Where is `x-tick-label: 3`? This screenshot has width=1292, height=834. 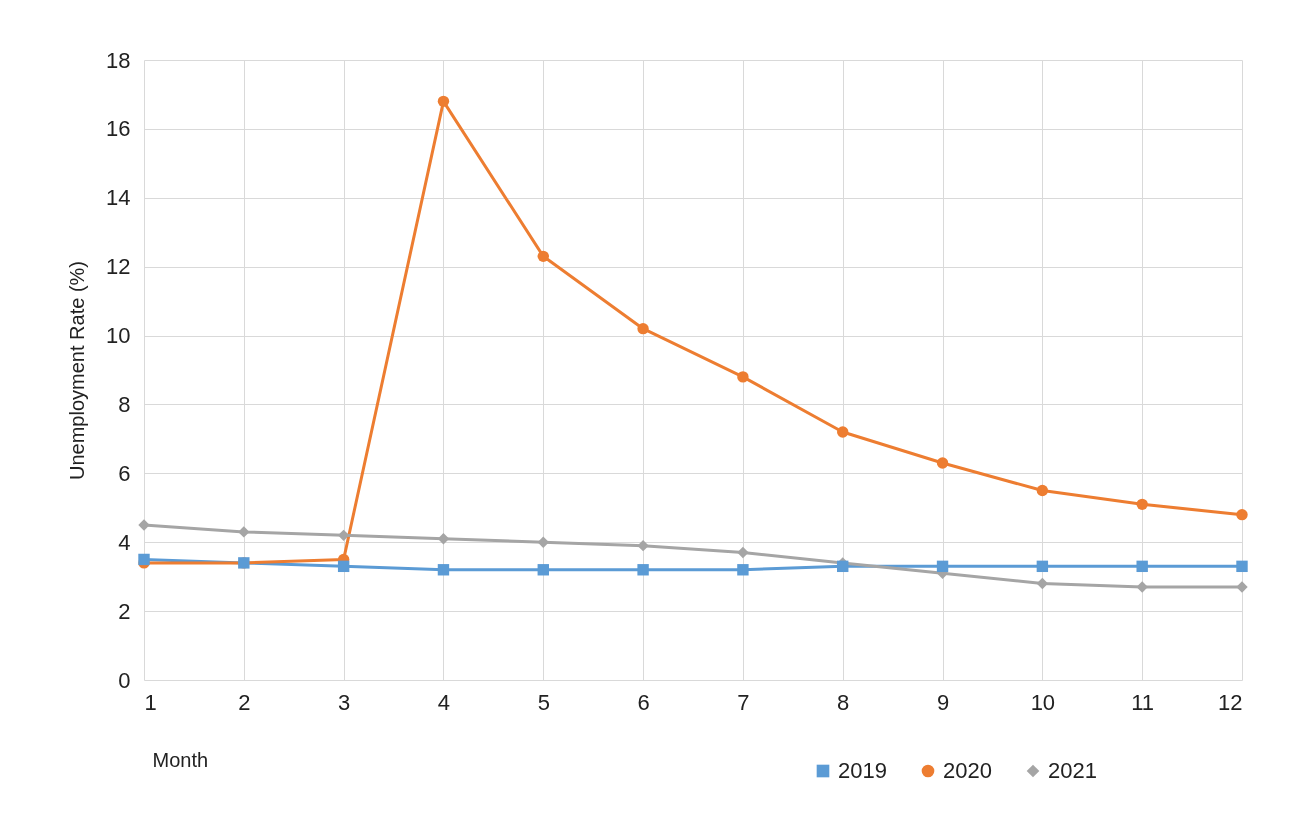
x-tick-label: 3 is located at coordinates (344, 702).